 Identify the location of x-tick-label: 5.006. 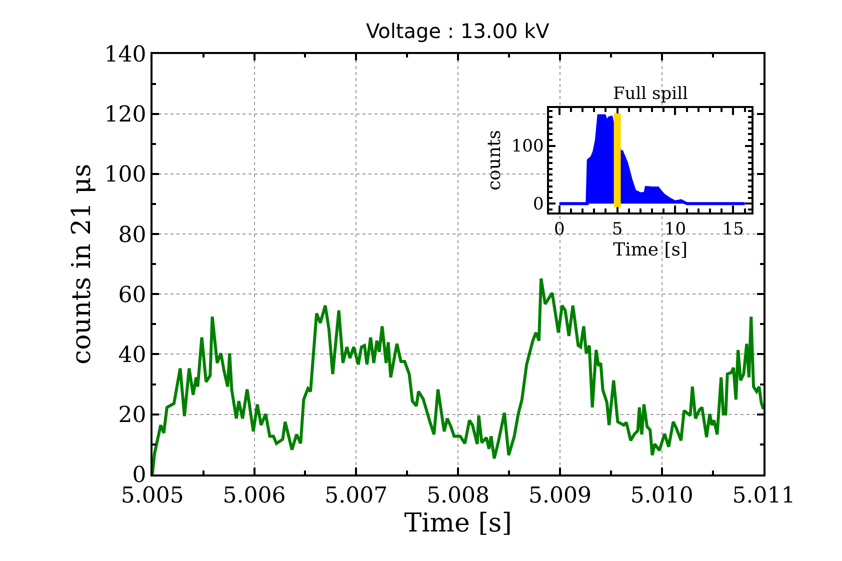
(254, 496).